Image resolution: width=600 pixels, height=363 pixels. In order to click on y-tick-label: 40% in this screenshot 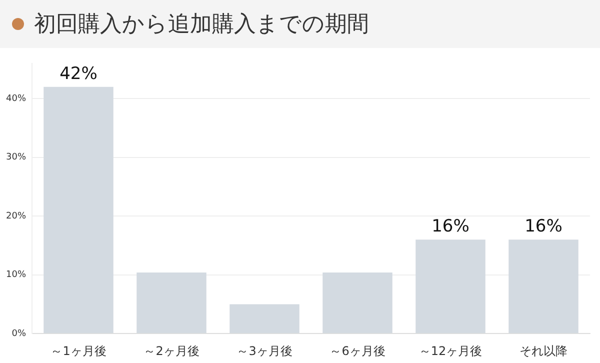, I will do `click(16, 99)`.